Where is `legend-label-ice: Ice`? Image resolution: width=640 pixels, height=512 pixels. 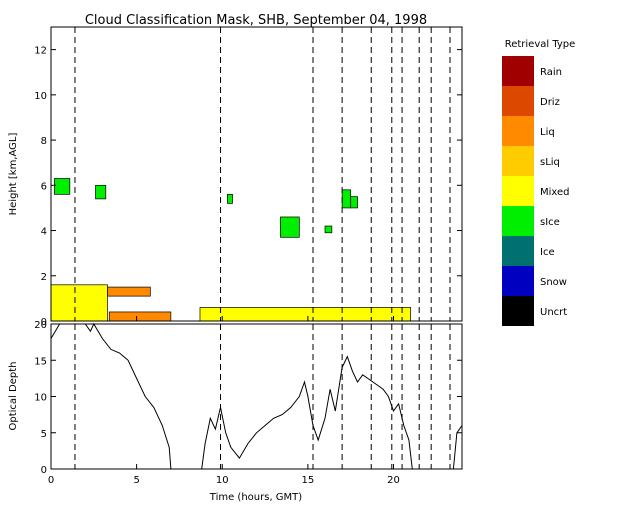
legend-label-ice: Ice is located at coordinates (547, 252).